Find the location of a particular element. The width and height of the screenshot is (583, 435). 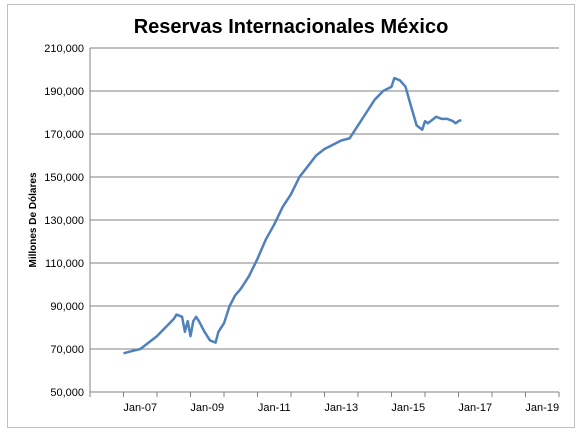

y-tick-label: 50,000 is located at coordinates (67, 393).